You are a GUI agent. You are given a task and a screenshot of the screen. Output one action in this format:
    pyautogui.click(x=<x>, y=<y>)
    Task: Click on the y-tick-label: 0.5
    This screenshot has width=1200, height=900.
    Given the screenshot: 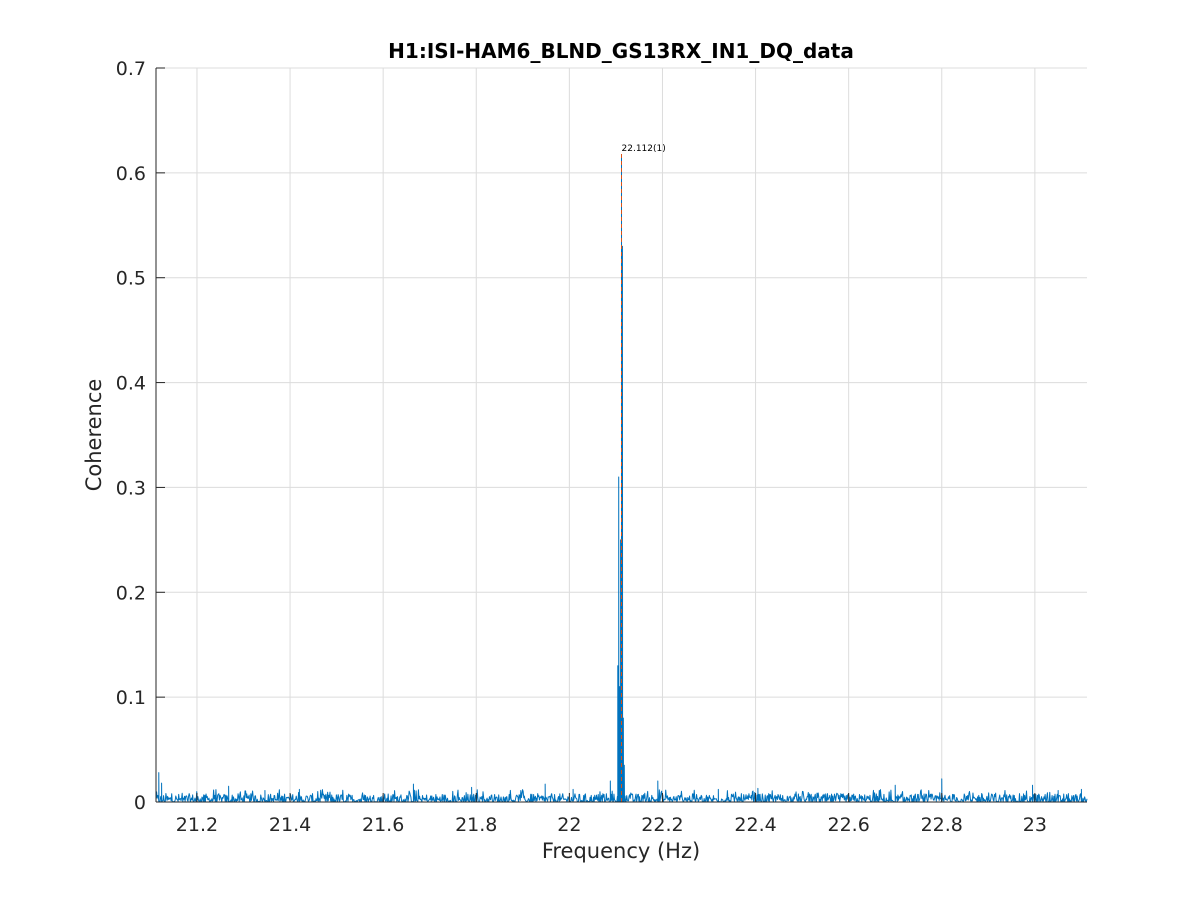 What is the action you would take?
    pyautogui.click(x=131, y=279)
    